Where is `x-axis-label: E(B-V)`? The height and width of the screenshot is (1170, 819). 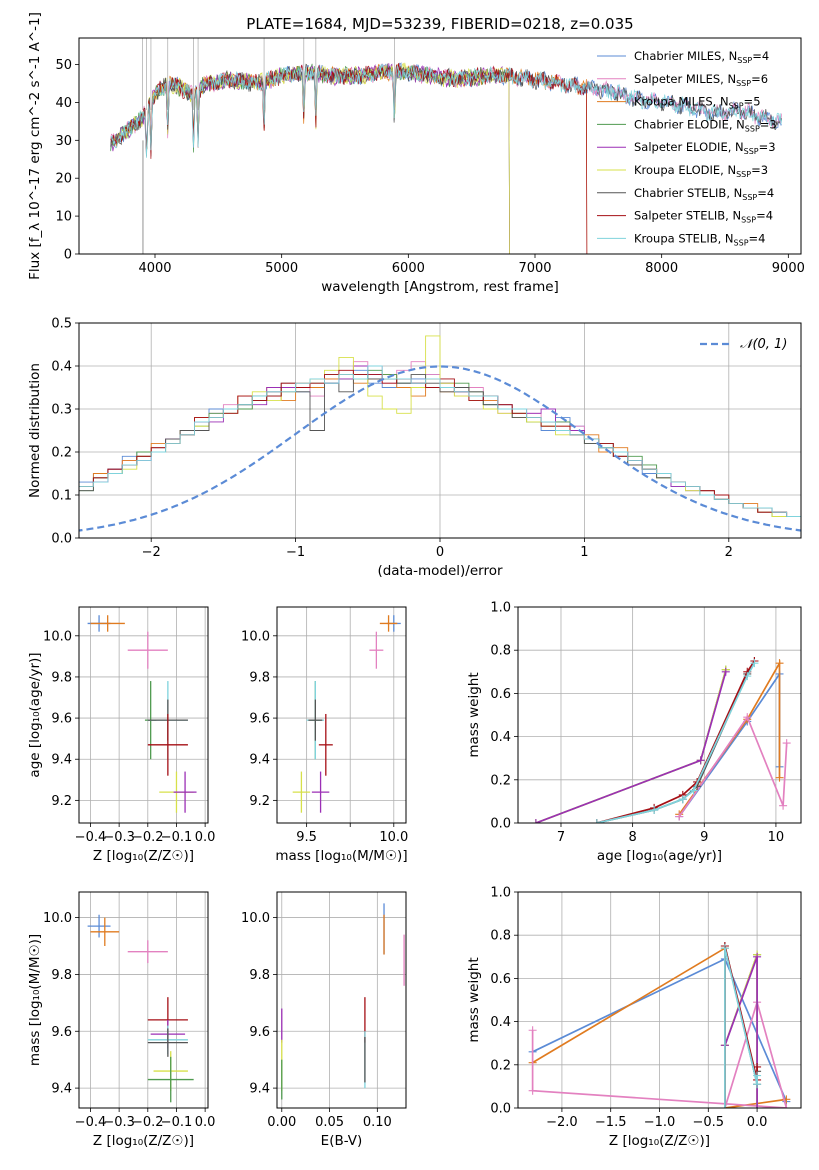
x-axis-label: E(B-V) is located at coordinates (342, 1141).